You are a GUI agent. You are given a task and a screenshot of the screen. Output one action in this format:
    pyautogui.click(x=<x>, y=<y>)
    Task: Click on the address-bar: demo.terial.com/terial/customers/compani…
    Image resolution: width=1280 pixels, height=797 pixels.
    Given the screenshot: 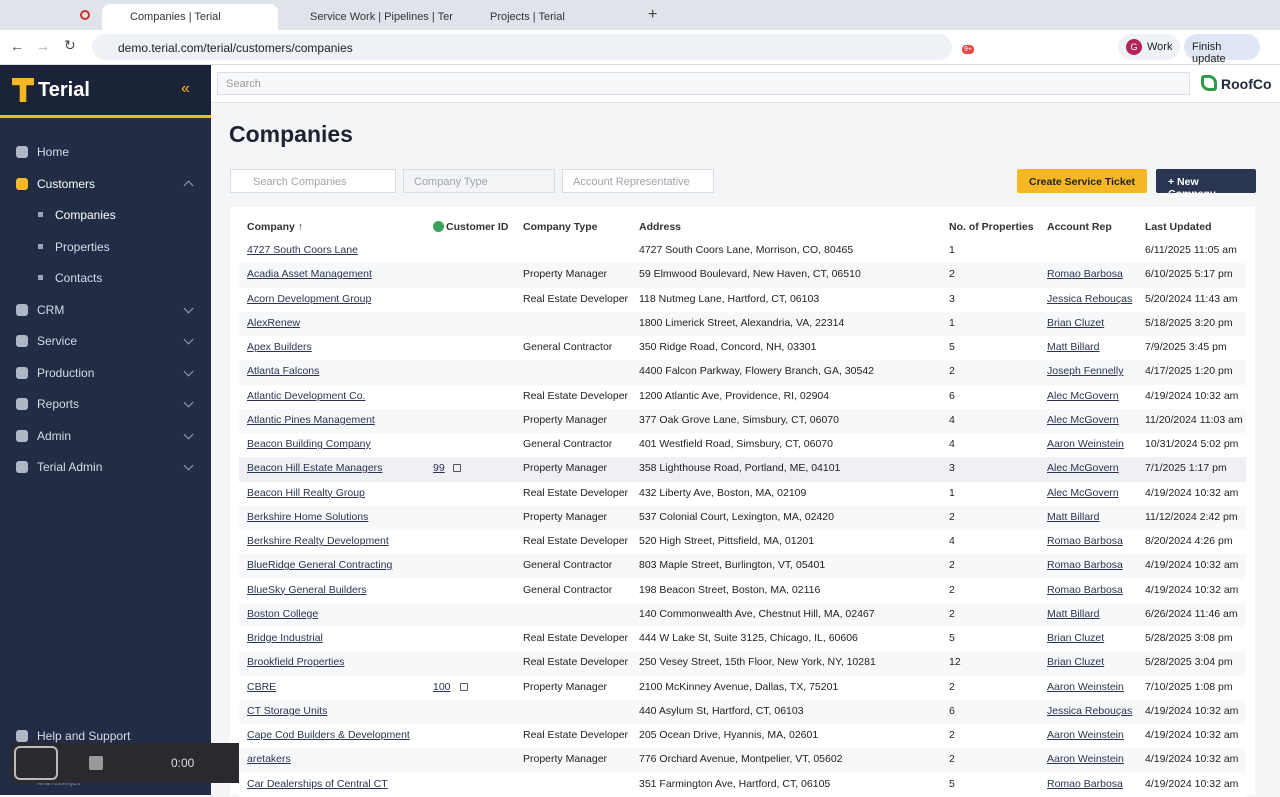 What is the action you would take?
    pyautogui.click(x=522, y=47)
    